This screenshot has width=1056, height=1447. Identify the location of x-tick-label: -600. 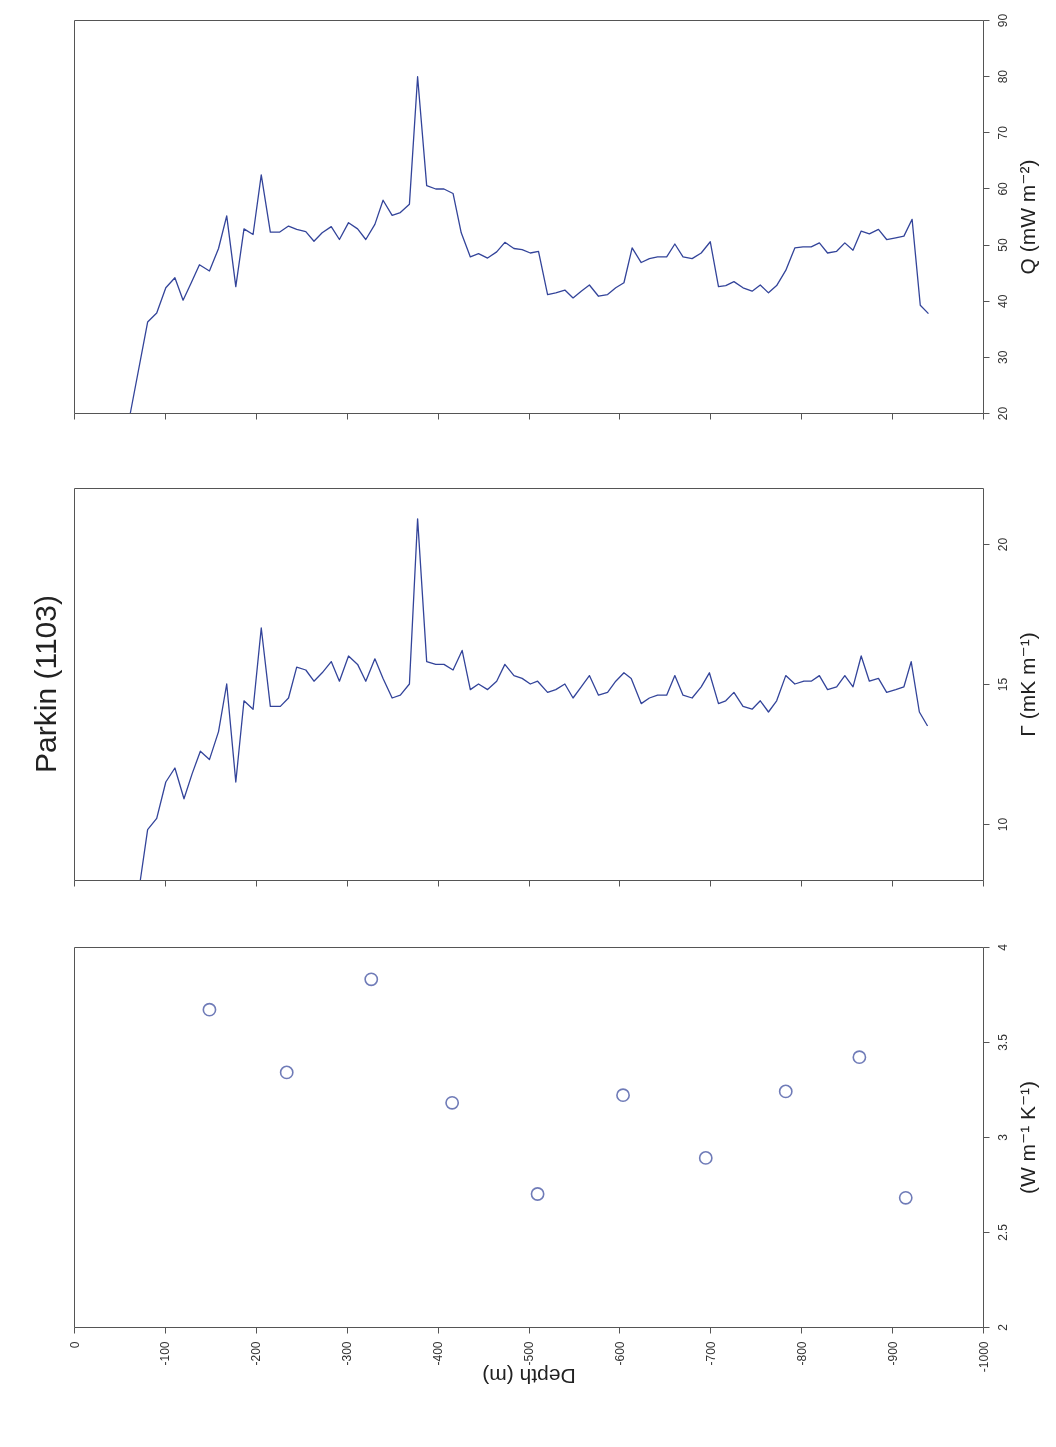
(619, 1353).